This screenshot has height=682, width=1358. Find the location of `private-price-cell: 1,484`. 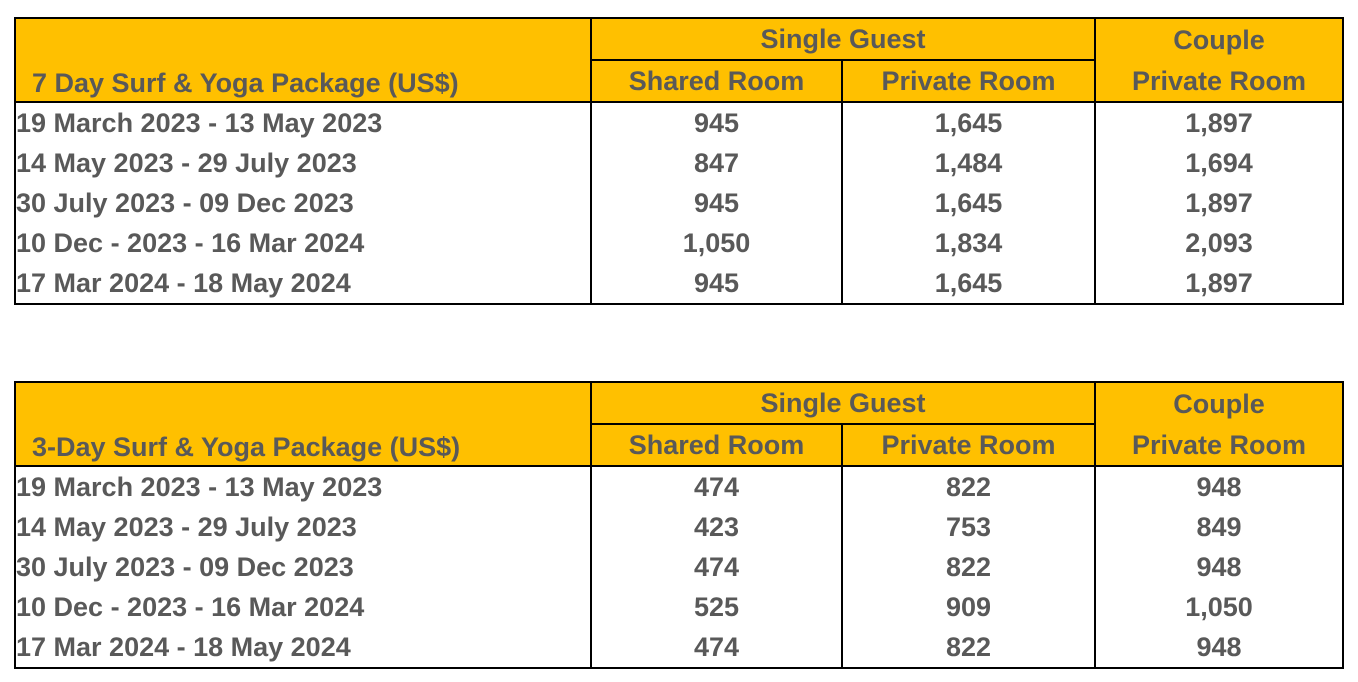

private-price-cell: 1,484 is located at coordinates (968, 163).